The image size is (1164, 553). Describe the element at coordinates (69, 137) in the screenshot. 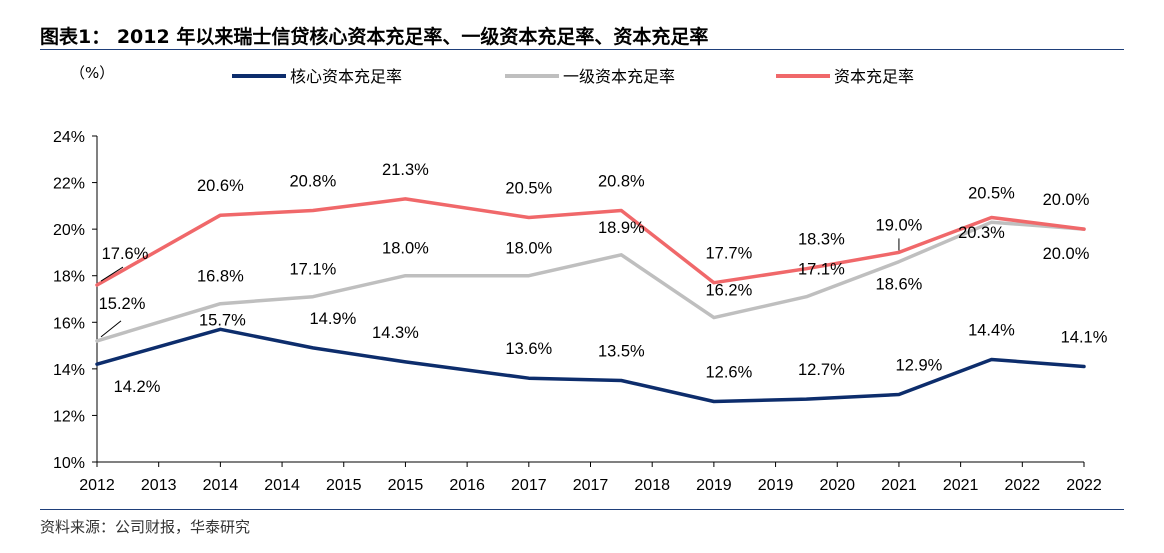

I see `y-tick-label: 24%` at that location.